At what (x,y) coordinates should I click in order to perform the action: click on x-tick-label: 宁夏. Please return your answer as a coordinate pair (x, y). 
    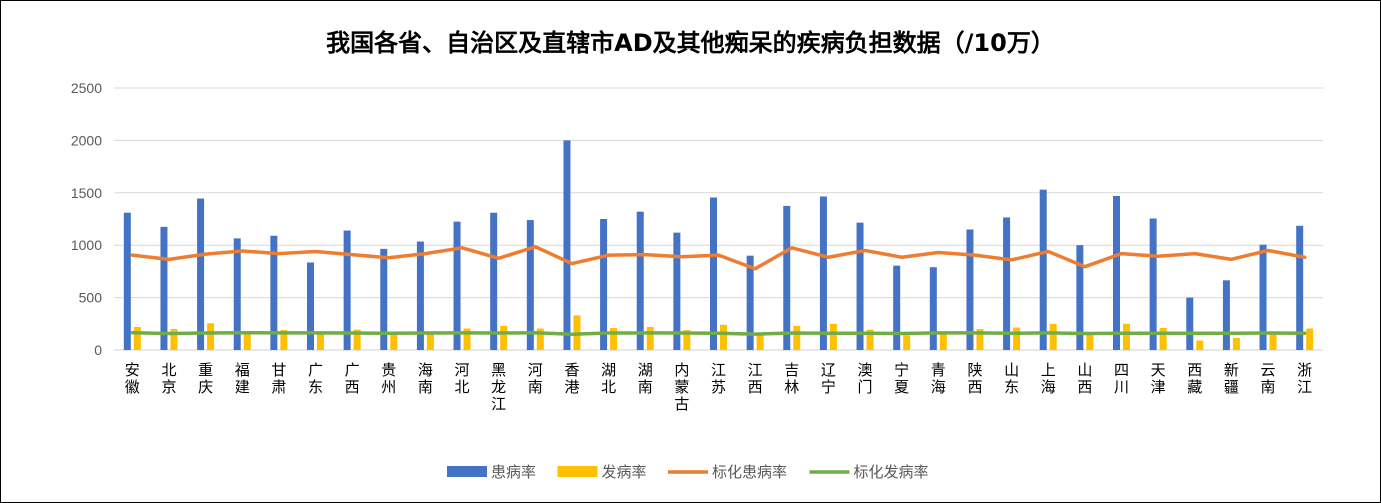
    Looking at the image, I should click on (901, 378).